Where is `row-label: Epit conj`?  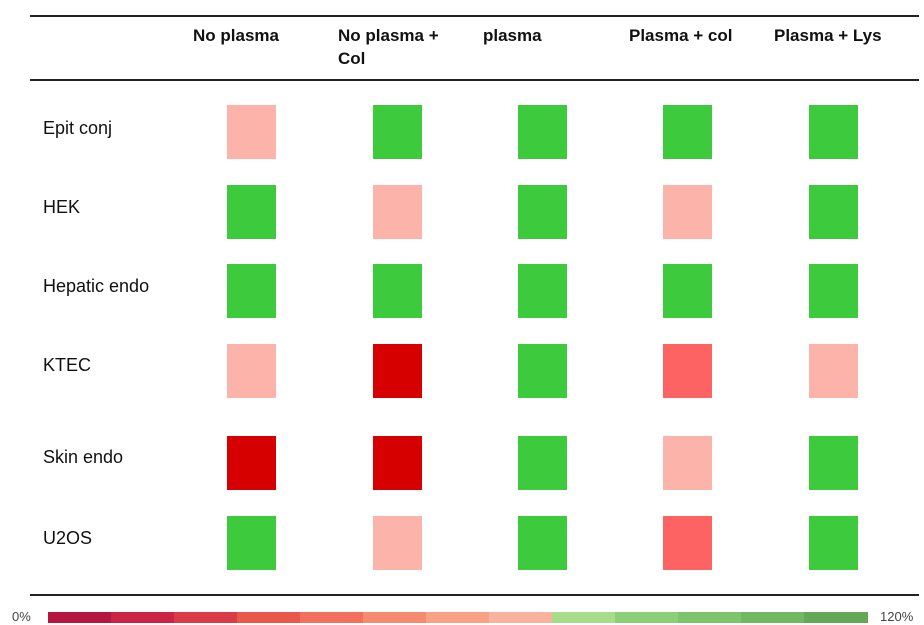 row-label: Epit conj is located at coordinates (78, 128).